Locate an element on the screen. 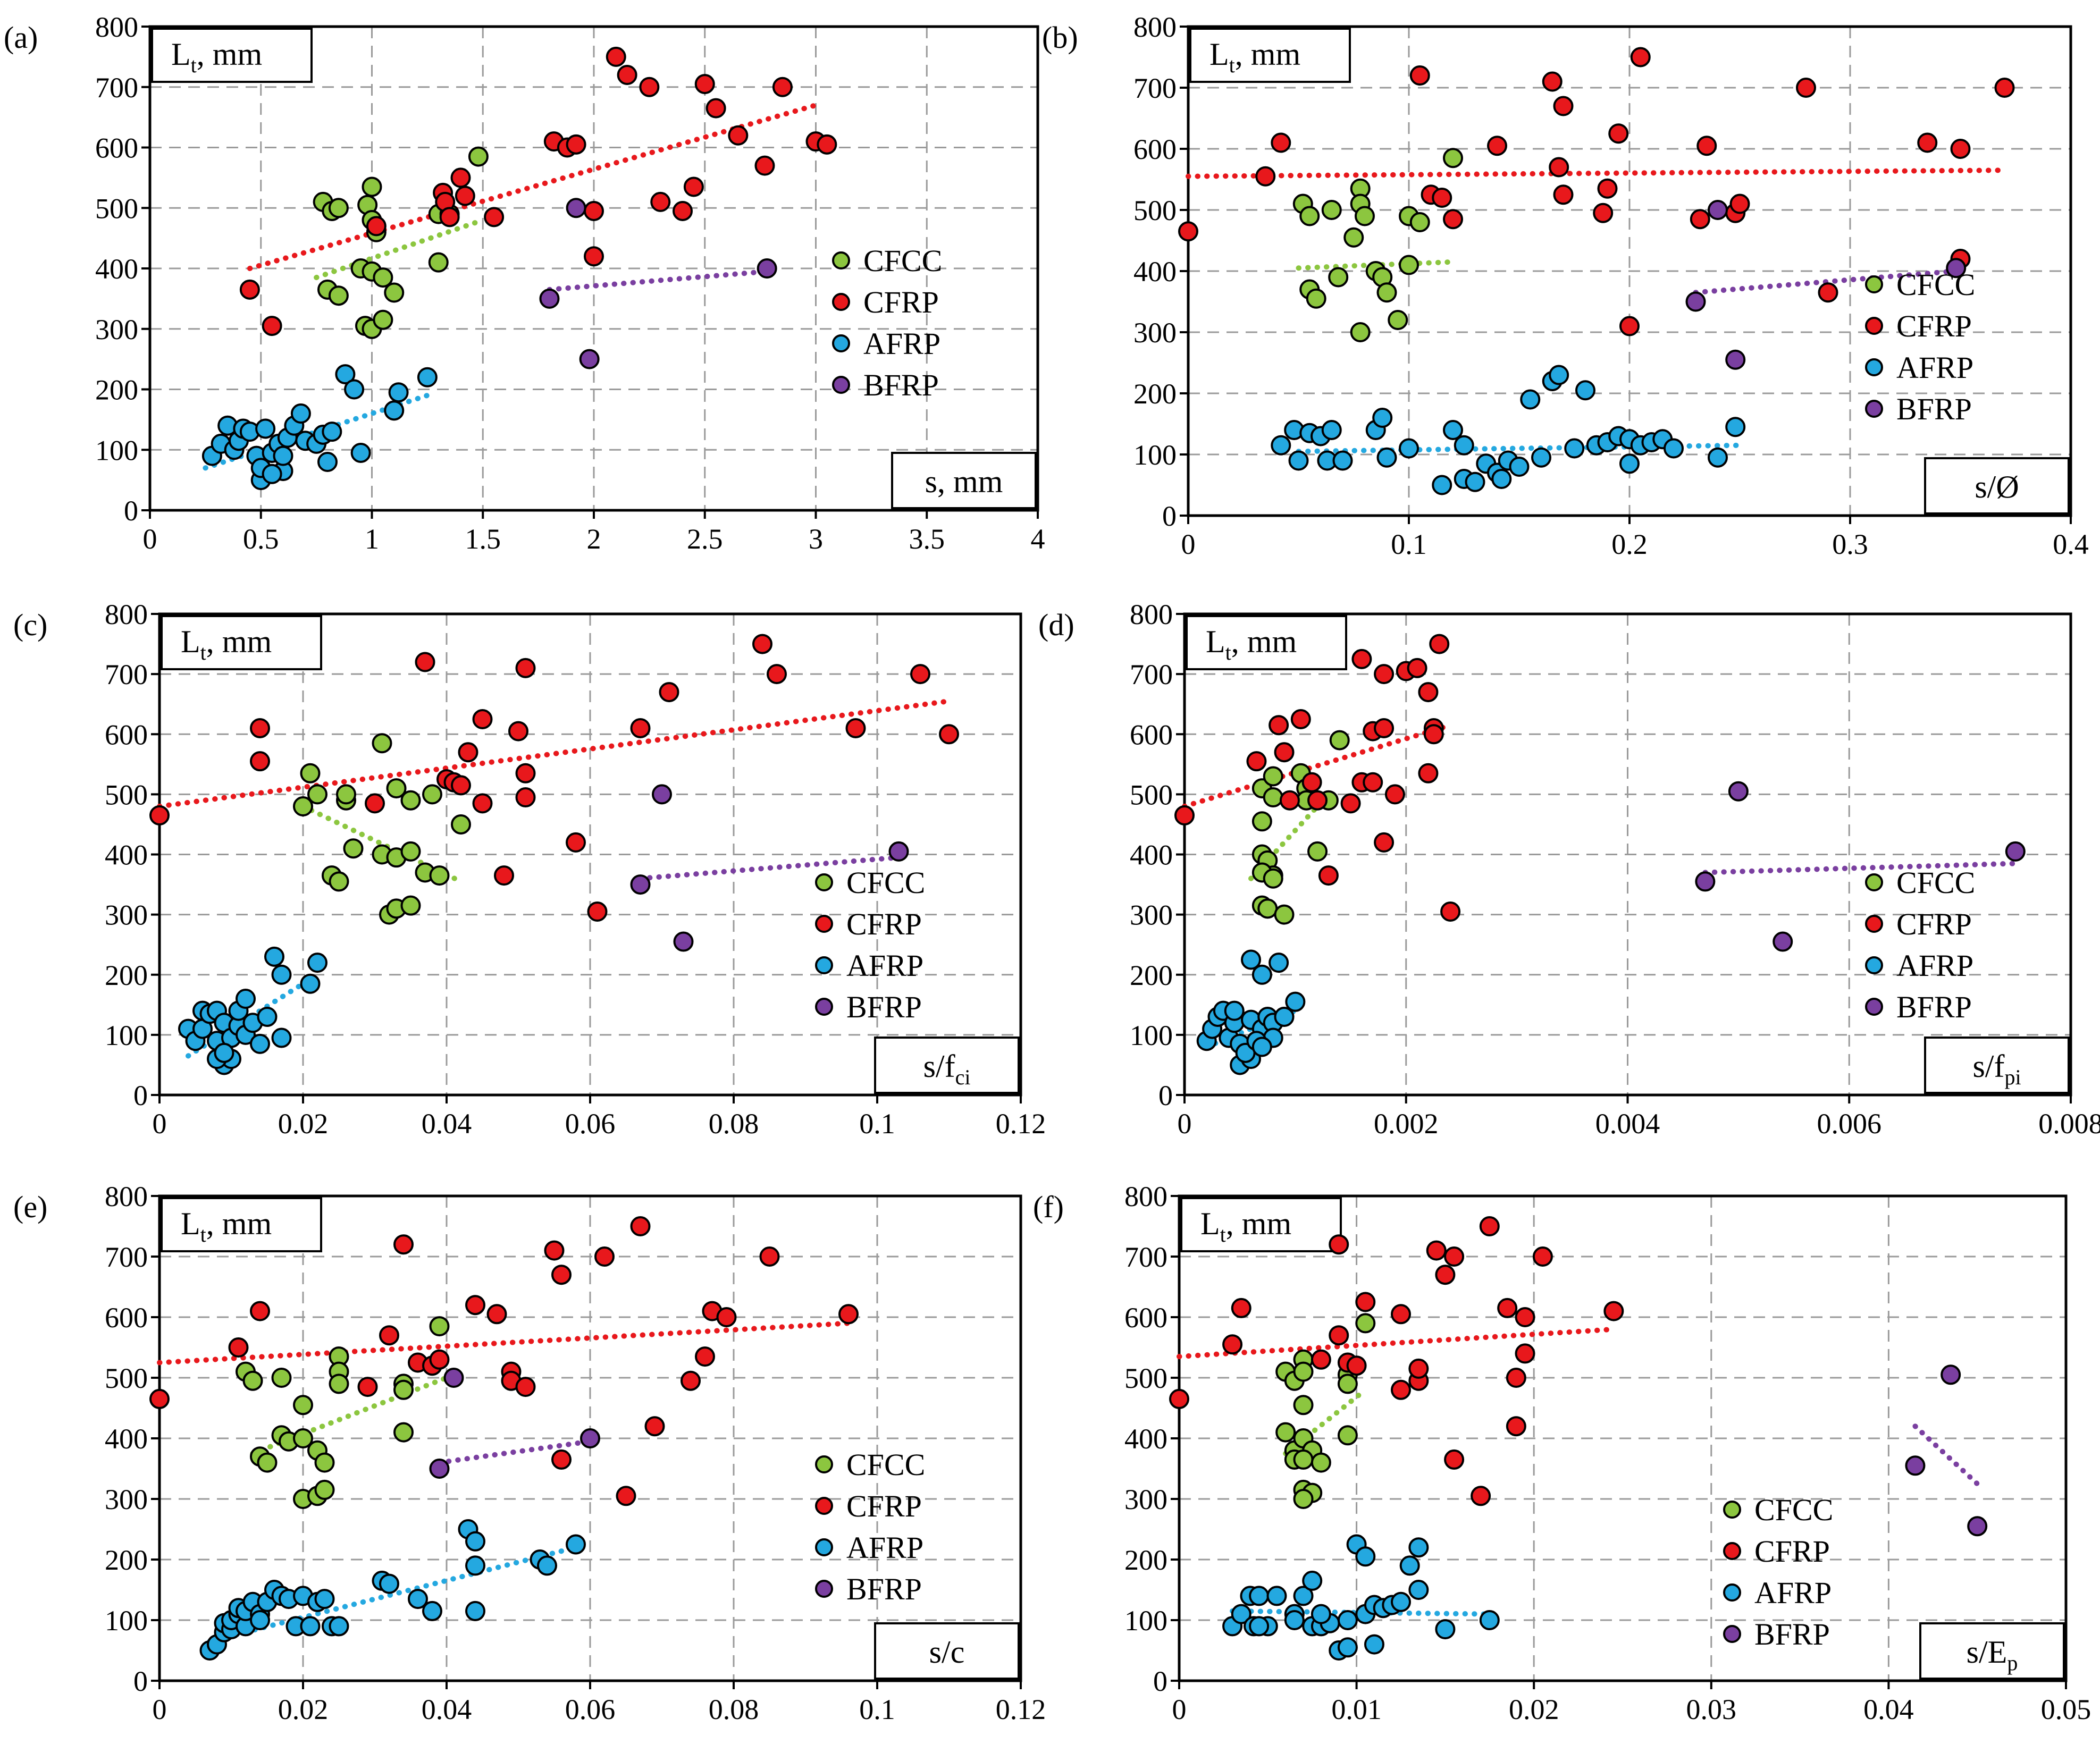  series-cfrp is located at coordinates (1317, 778).